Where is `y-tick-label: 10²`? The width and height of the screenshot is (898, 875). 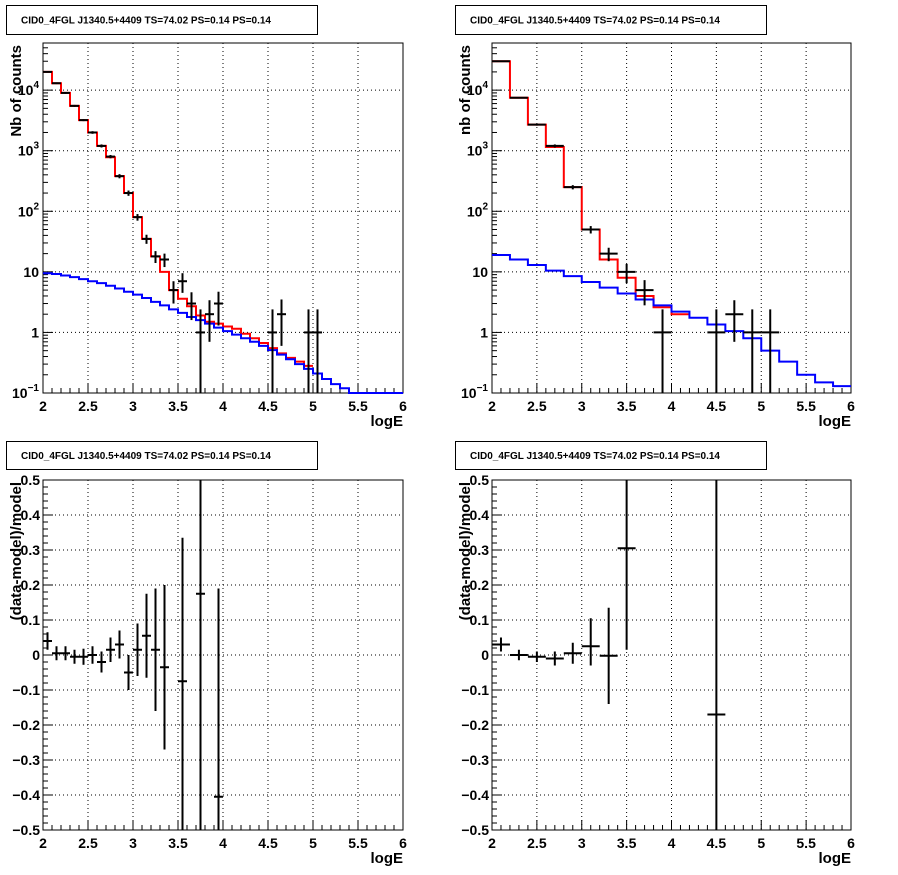
y-tick-label: 10² is located at coordinates (29, 210).